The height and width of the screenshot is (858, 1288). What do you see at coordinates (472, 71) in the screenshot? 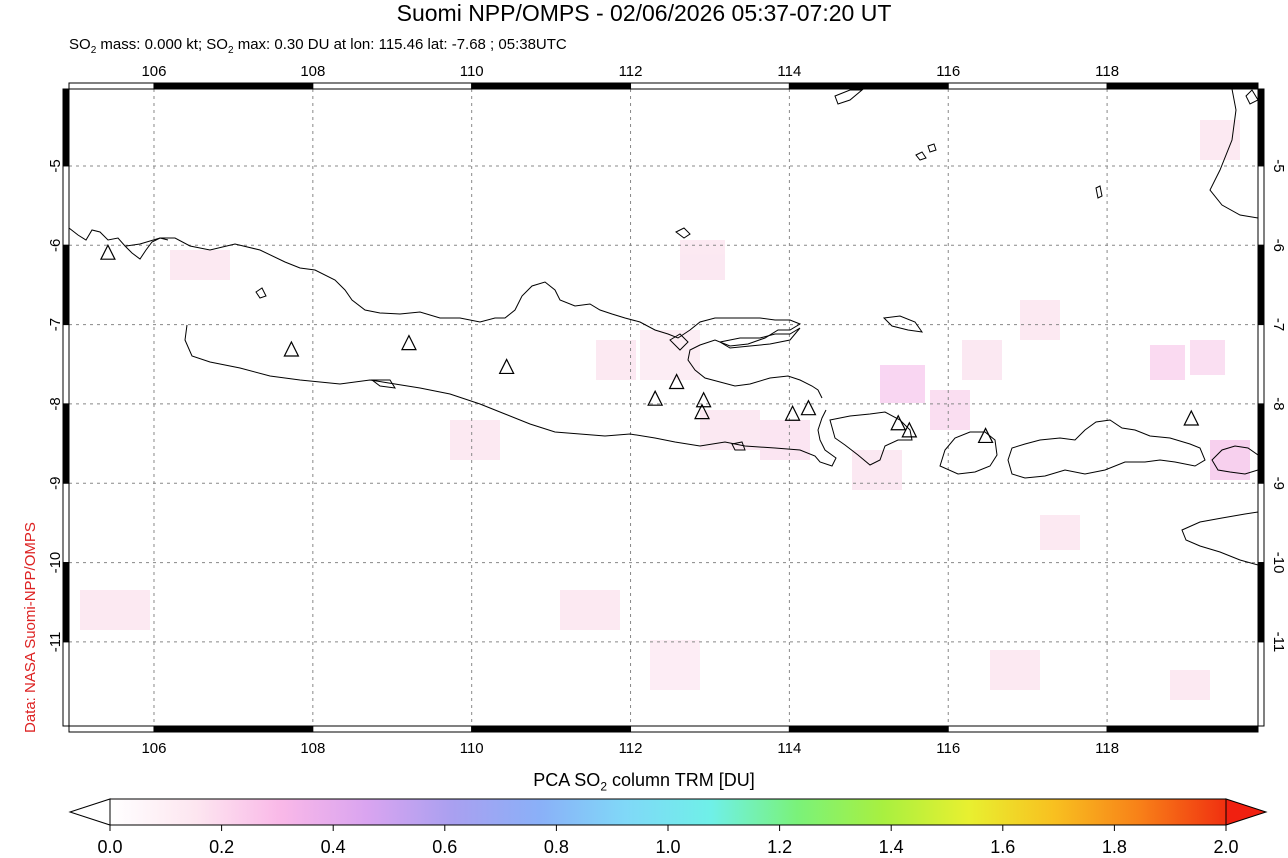
I see `lon-label-top: 110` at bounding box center [472, 71].